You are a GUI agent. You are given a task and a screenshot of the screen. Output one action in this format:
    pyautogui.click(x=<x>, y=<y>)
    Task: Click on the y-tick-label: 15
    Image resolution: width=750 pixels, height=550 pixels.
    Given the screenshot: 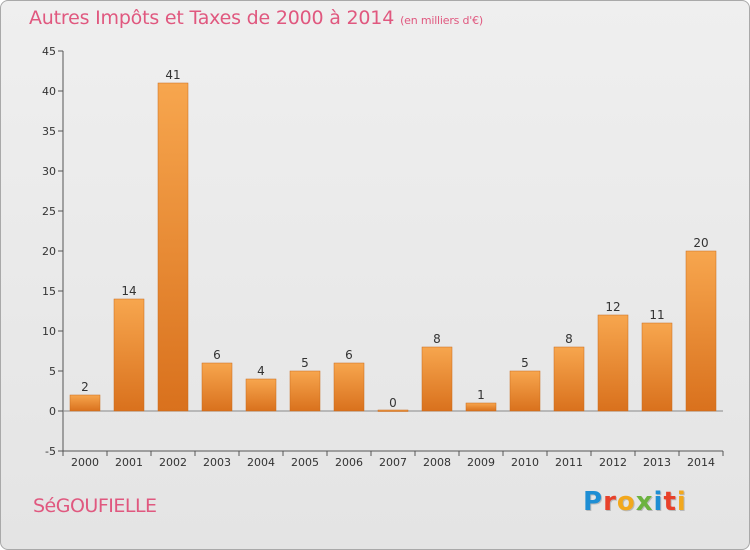 What is the action you would take?
    pyautogui.click(x=49, y=291)
    